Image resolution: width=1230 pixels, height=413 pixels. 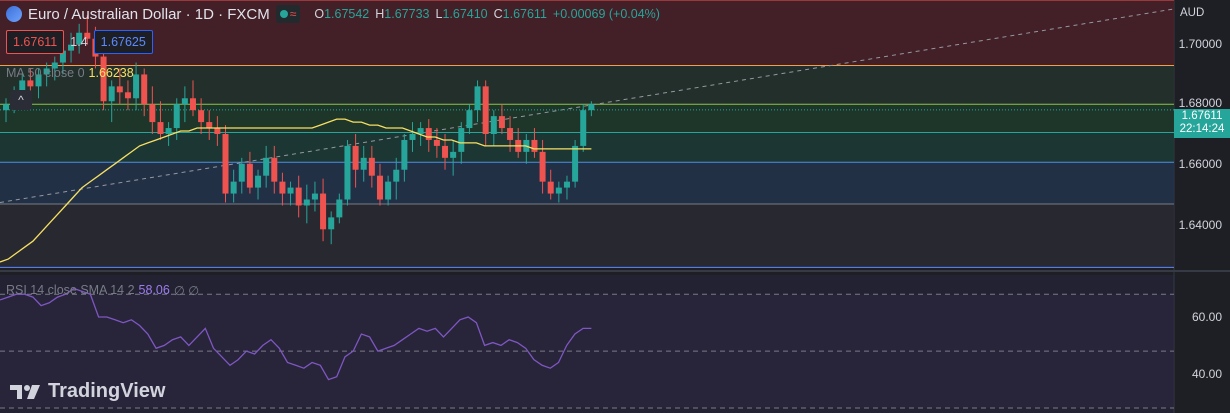 I want to click on ma-legend-value: 1.66238, so click(x=111, y=73).